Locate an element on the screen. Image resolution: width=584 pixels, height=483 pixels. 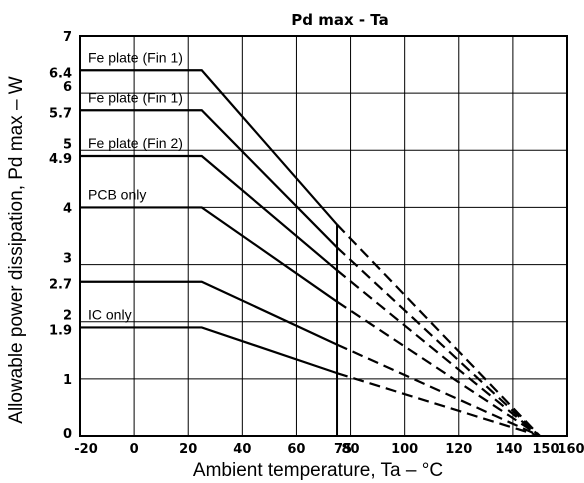
x-tick-label: 60 is located at coordinates (296, 449).